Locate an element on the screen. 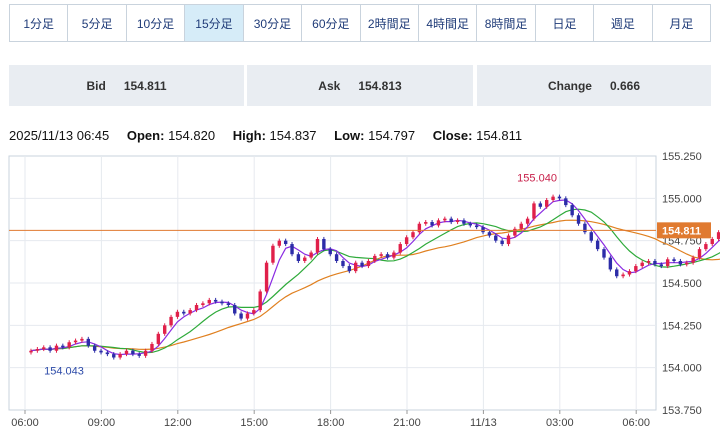 This screenshot has width=720, height=435. x-tick-label: 18:00 is located at coordinates (331, 423).